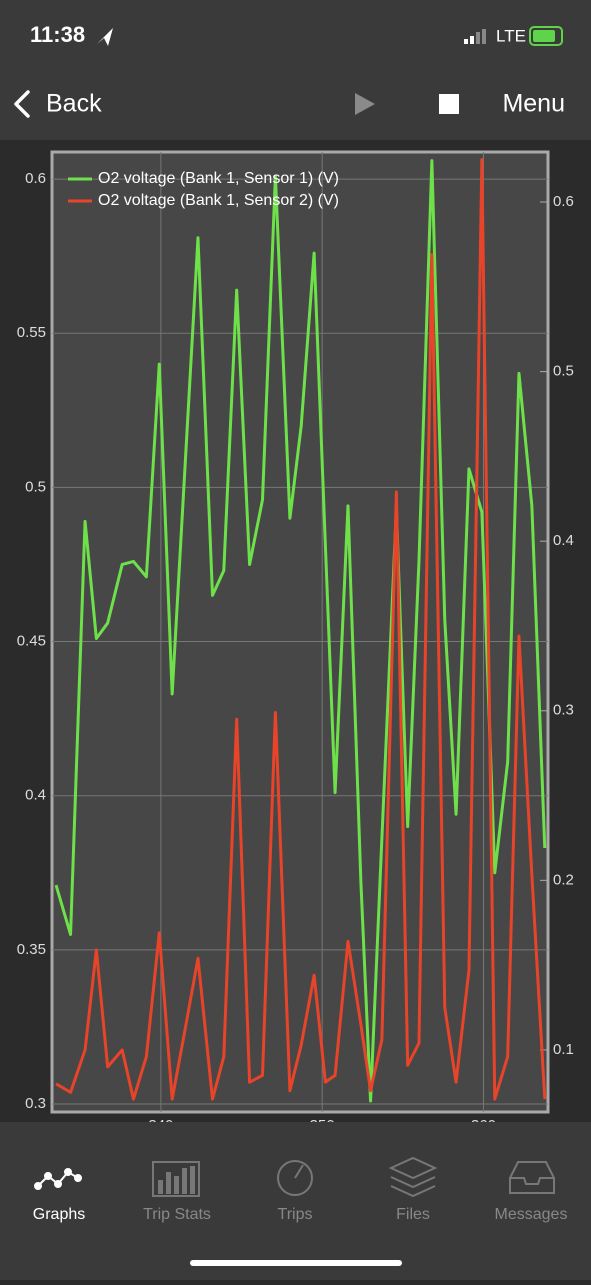  Describe the element at coordinates (413, 1177) in the screenshot. I see `files-icon` at that location.